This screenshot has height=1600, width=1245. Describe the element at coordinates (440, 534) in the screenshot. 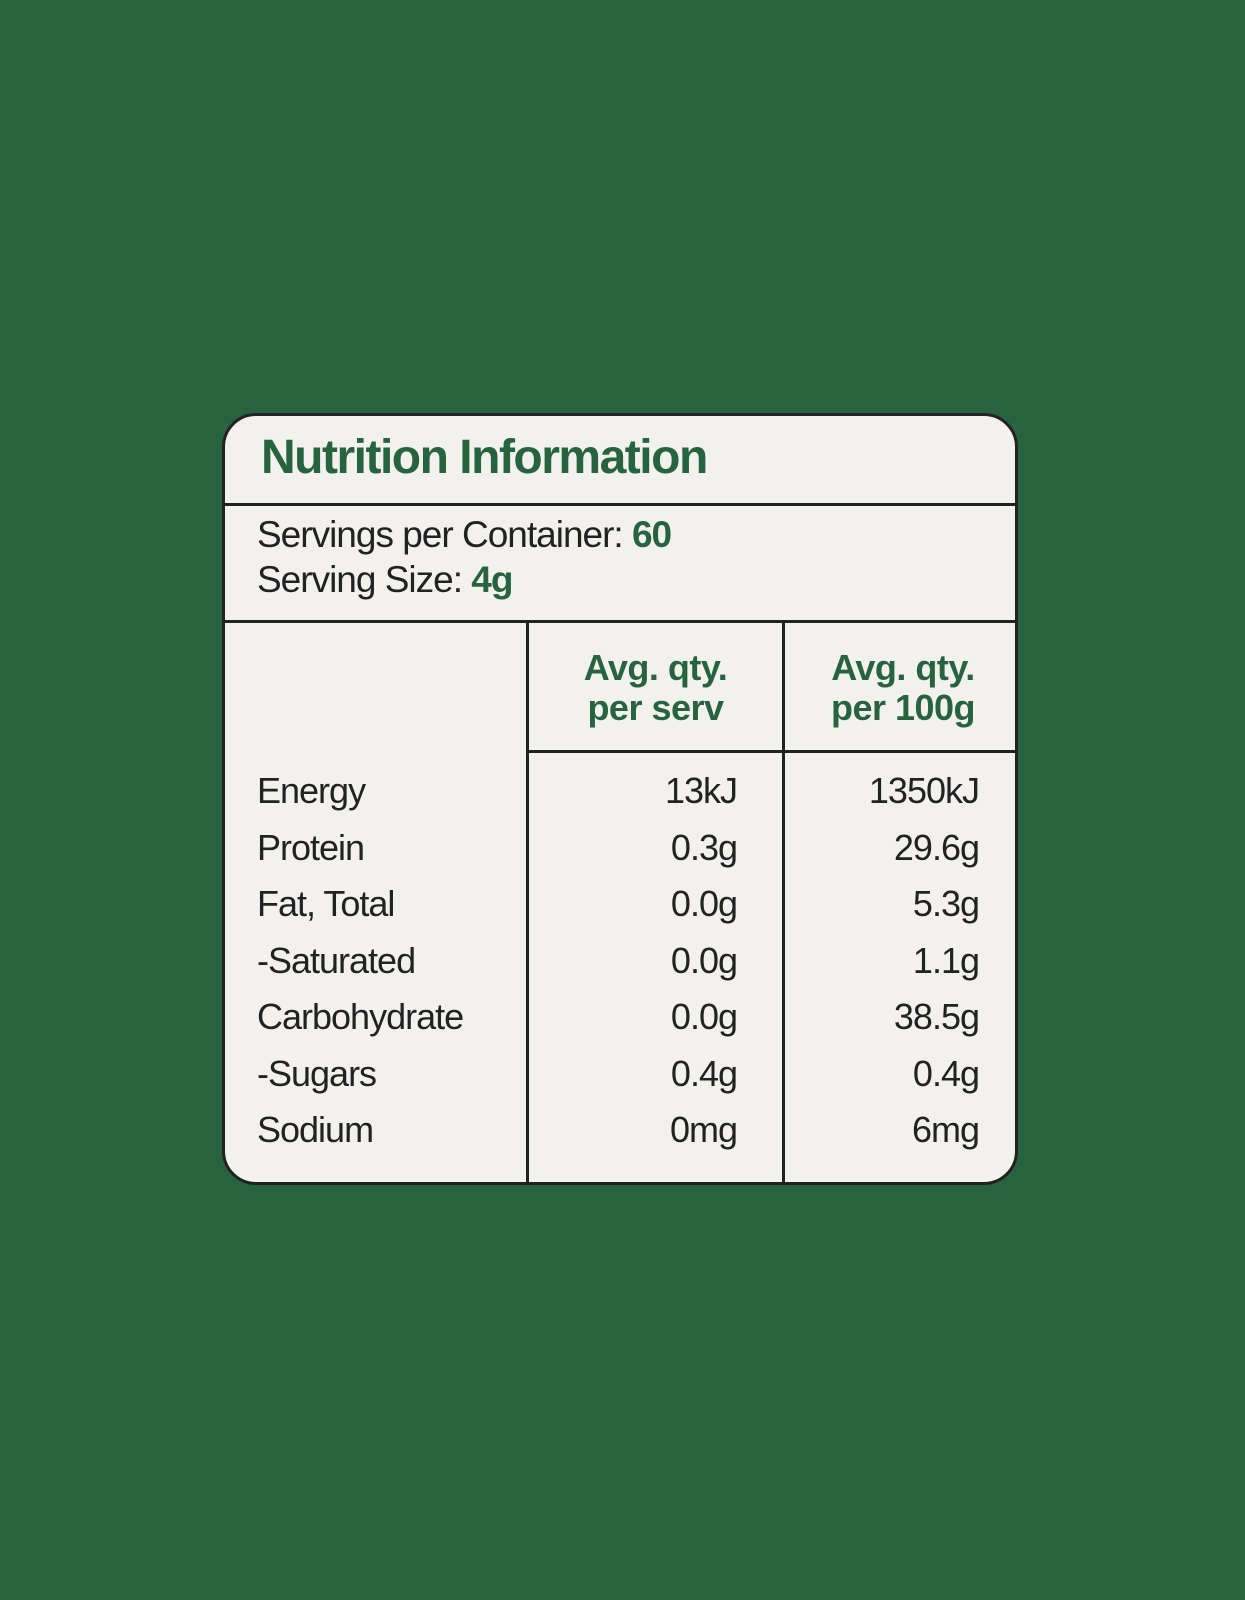

I see `servings-label: Servings per Container:` at that location.